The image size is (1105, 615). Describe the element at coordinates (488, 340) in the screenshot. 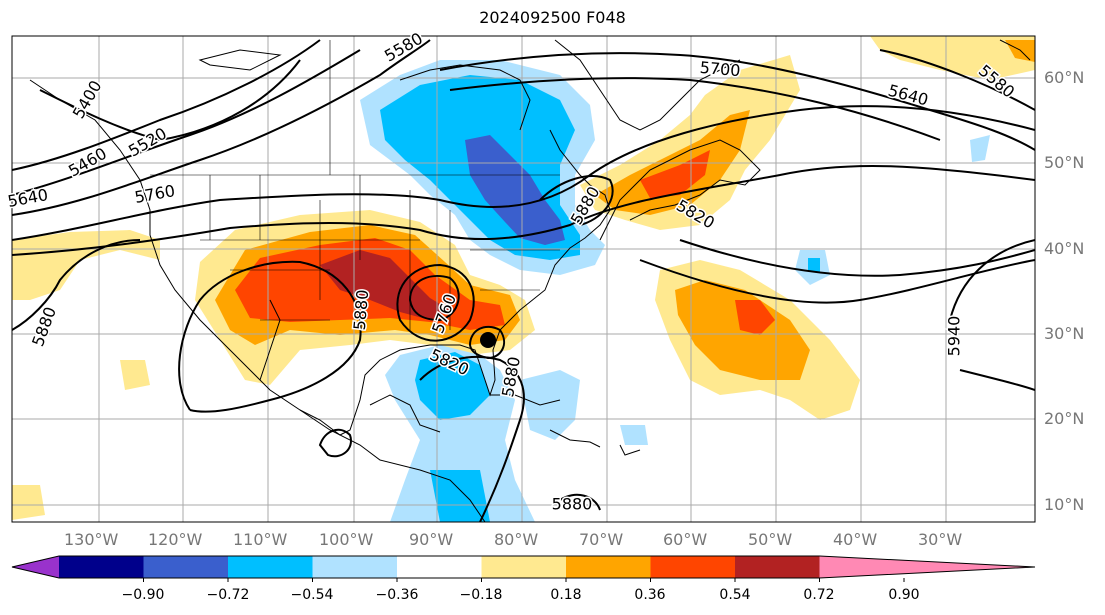

I see `storm-center-marker` at that location.